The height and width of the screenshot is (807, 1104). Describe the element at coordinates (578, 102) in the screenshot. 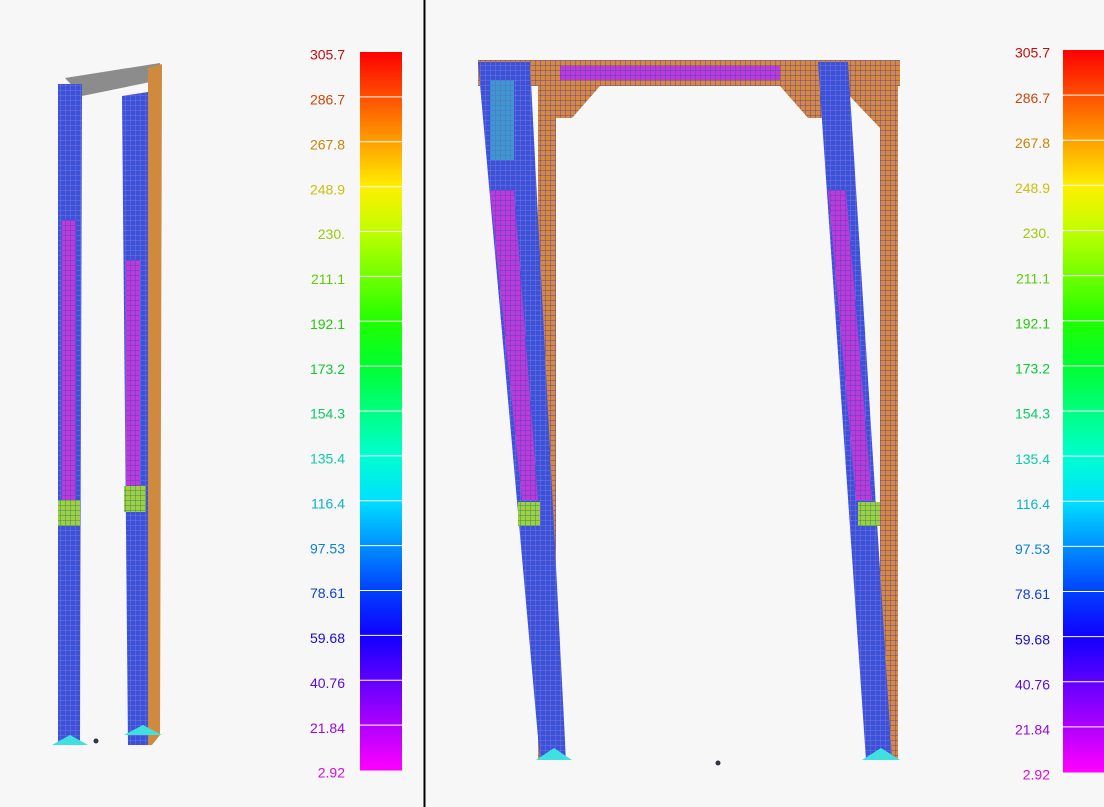

I see `left-gusset` at that location.